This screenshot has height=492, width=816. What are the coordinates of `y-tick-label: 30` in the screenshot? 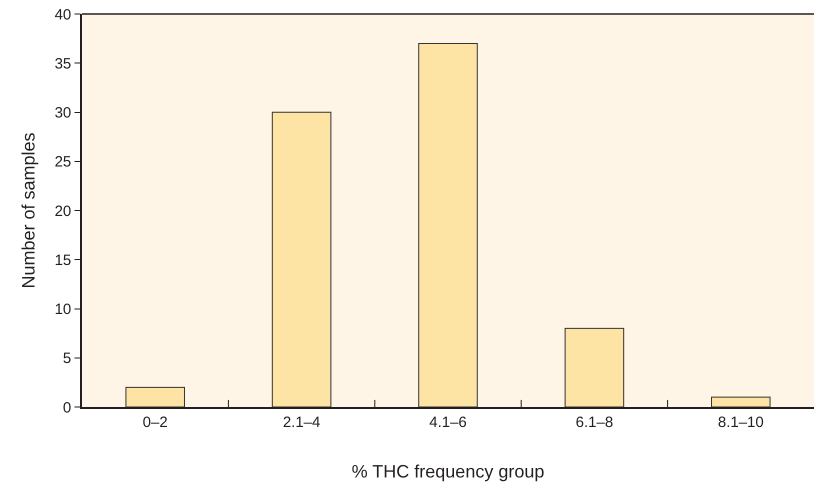 It's located at (63, 113).